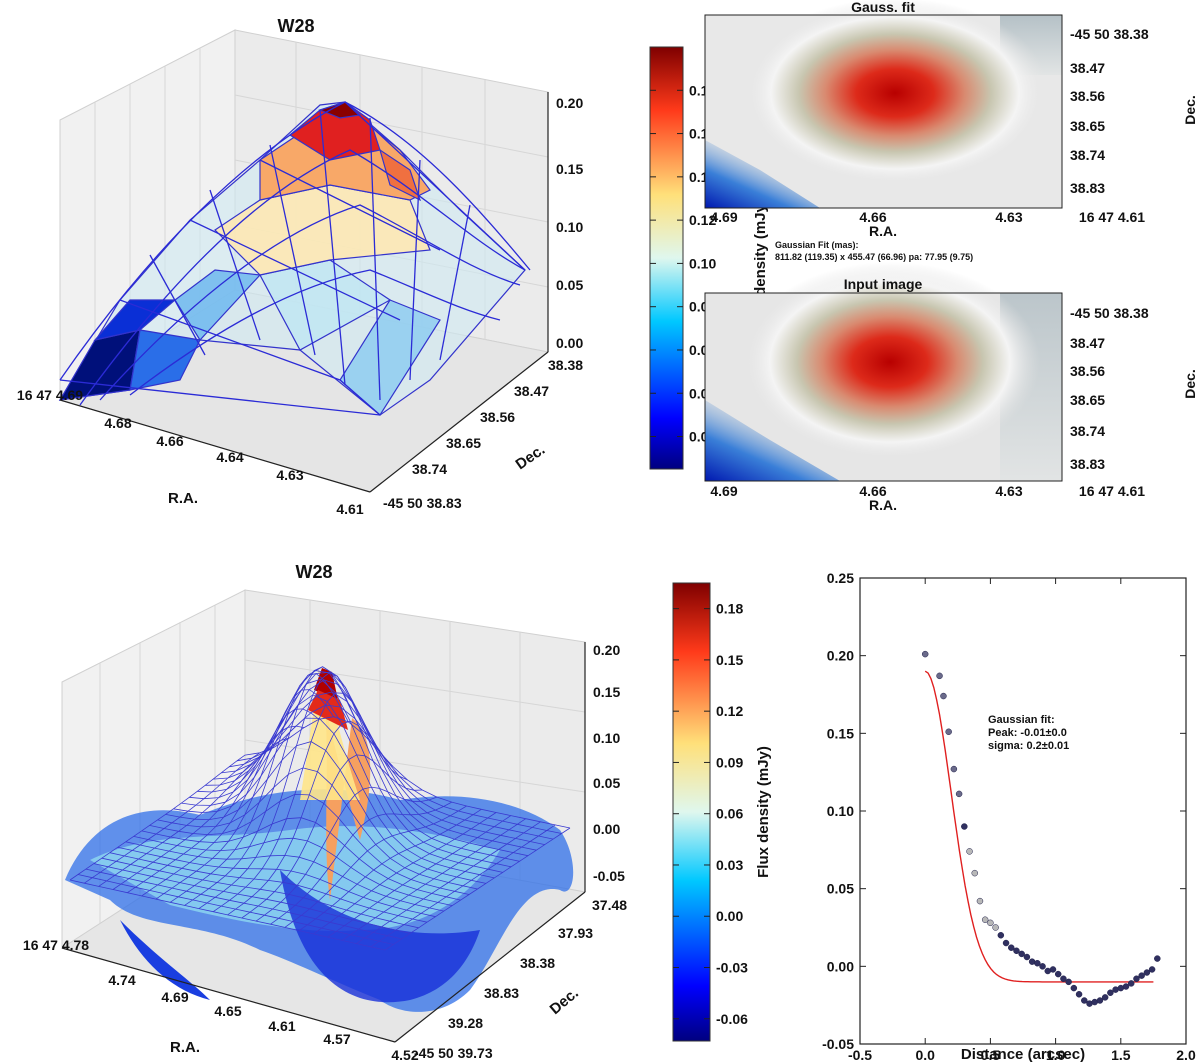  I want to click on xb-tick-6: 4.57, so click(336, 1039).